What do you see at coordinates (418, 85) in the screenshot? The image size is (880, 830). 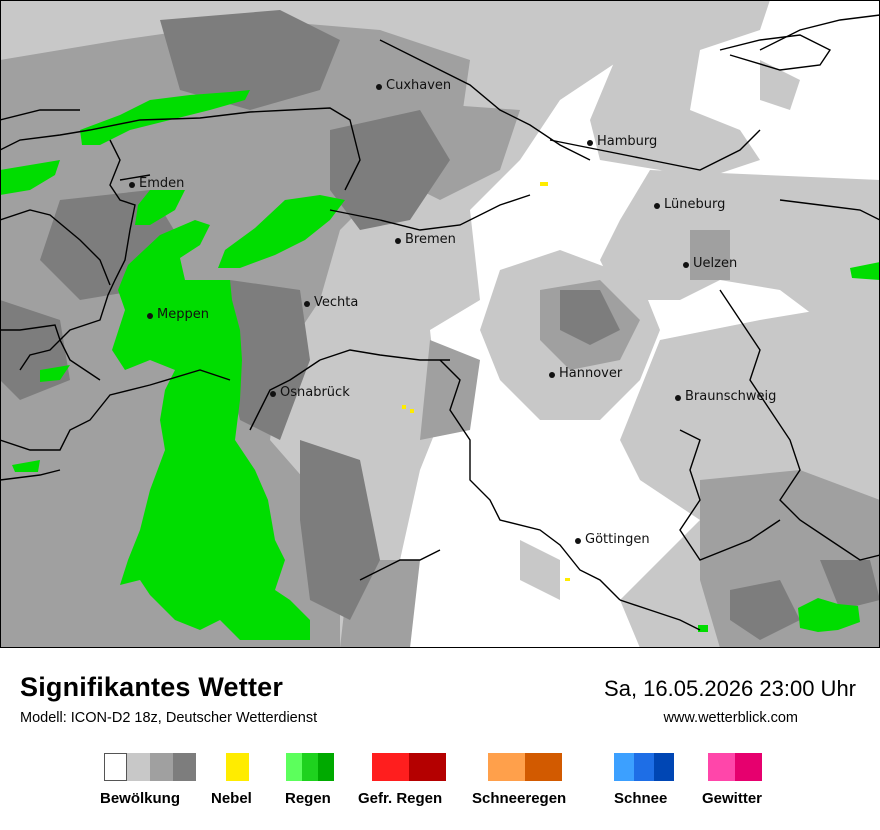 I see `svg-text: Cuxhaven` at bounding box center [418, 85].